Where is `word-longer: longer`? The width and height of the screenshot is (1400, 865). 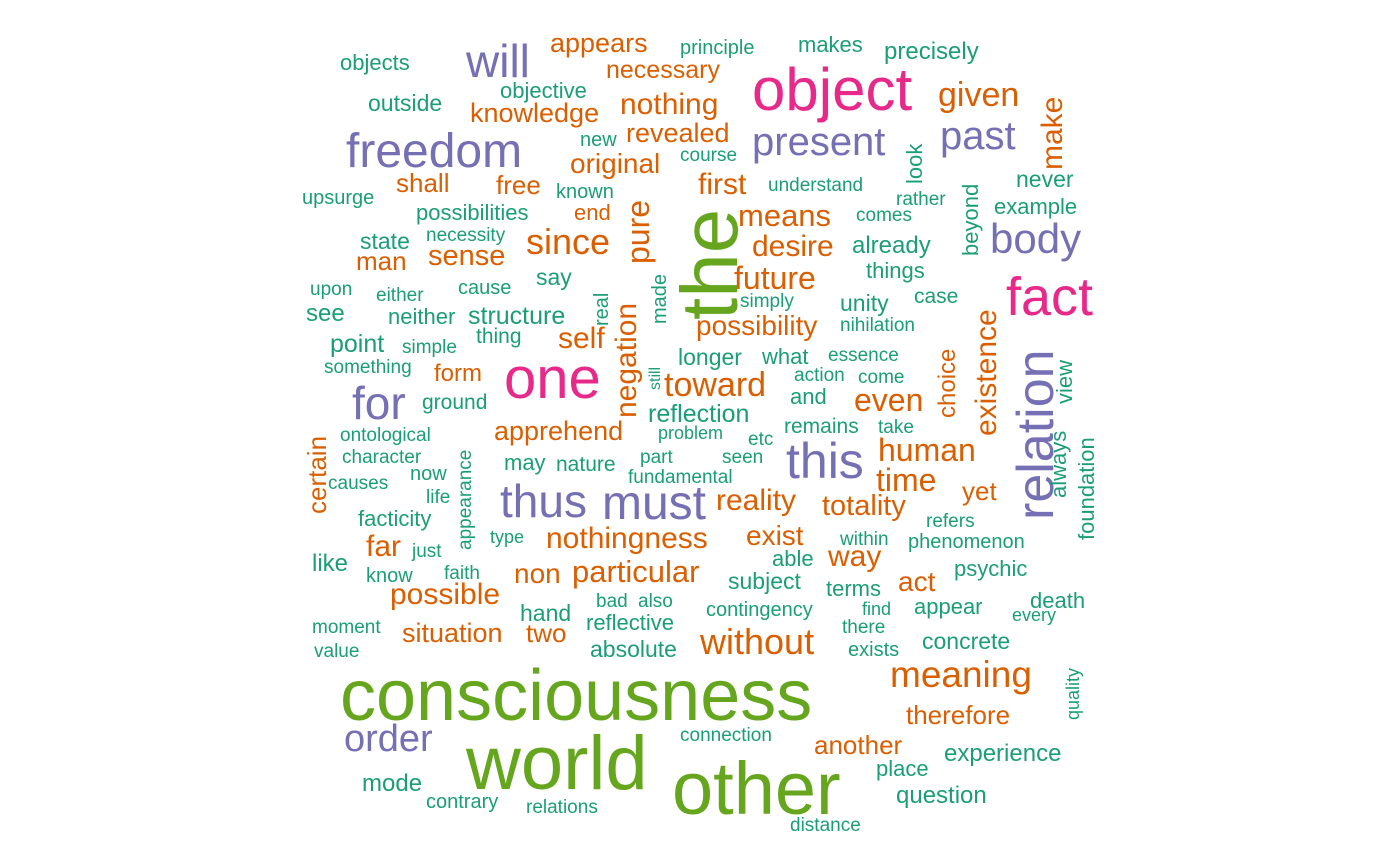
word-longer: longer is located at coordinates (710, 357).